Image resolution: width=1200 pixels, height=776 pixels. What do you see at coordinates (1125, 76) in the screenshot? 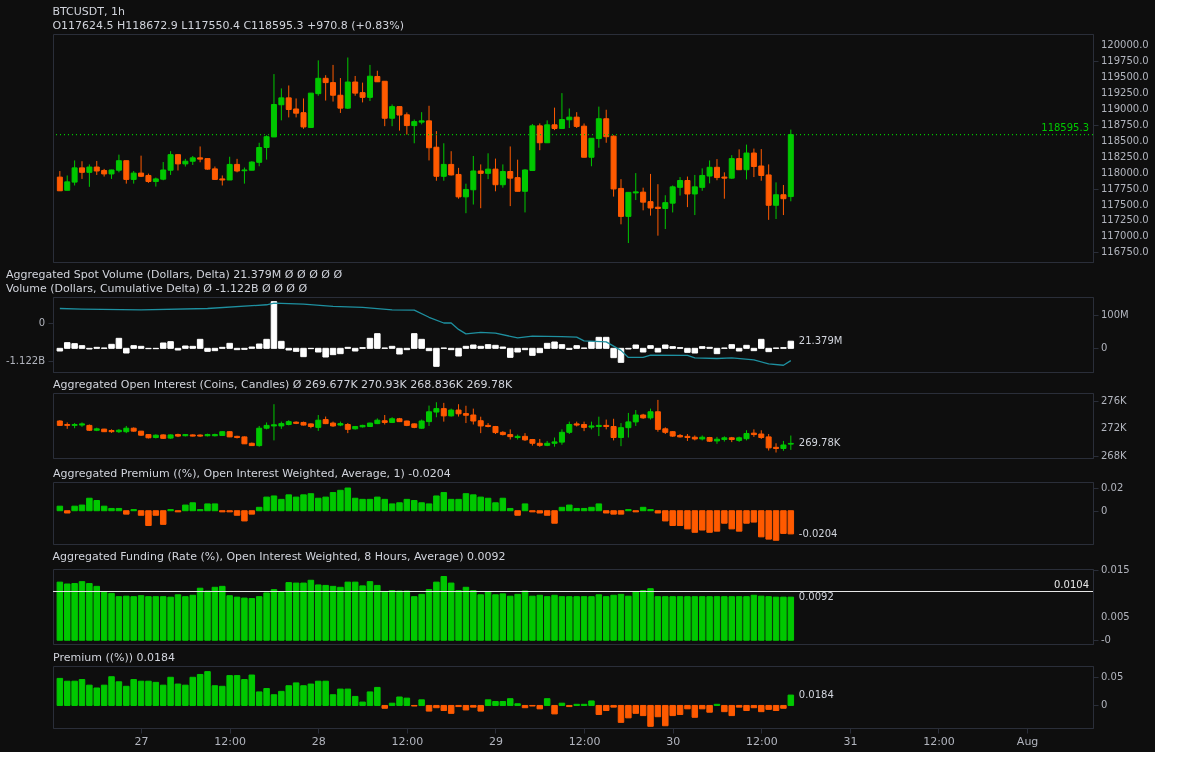
I see `y-tick-label: 119500.0` at bounding box center [1125, 76].